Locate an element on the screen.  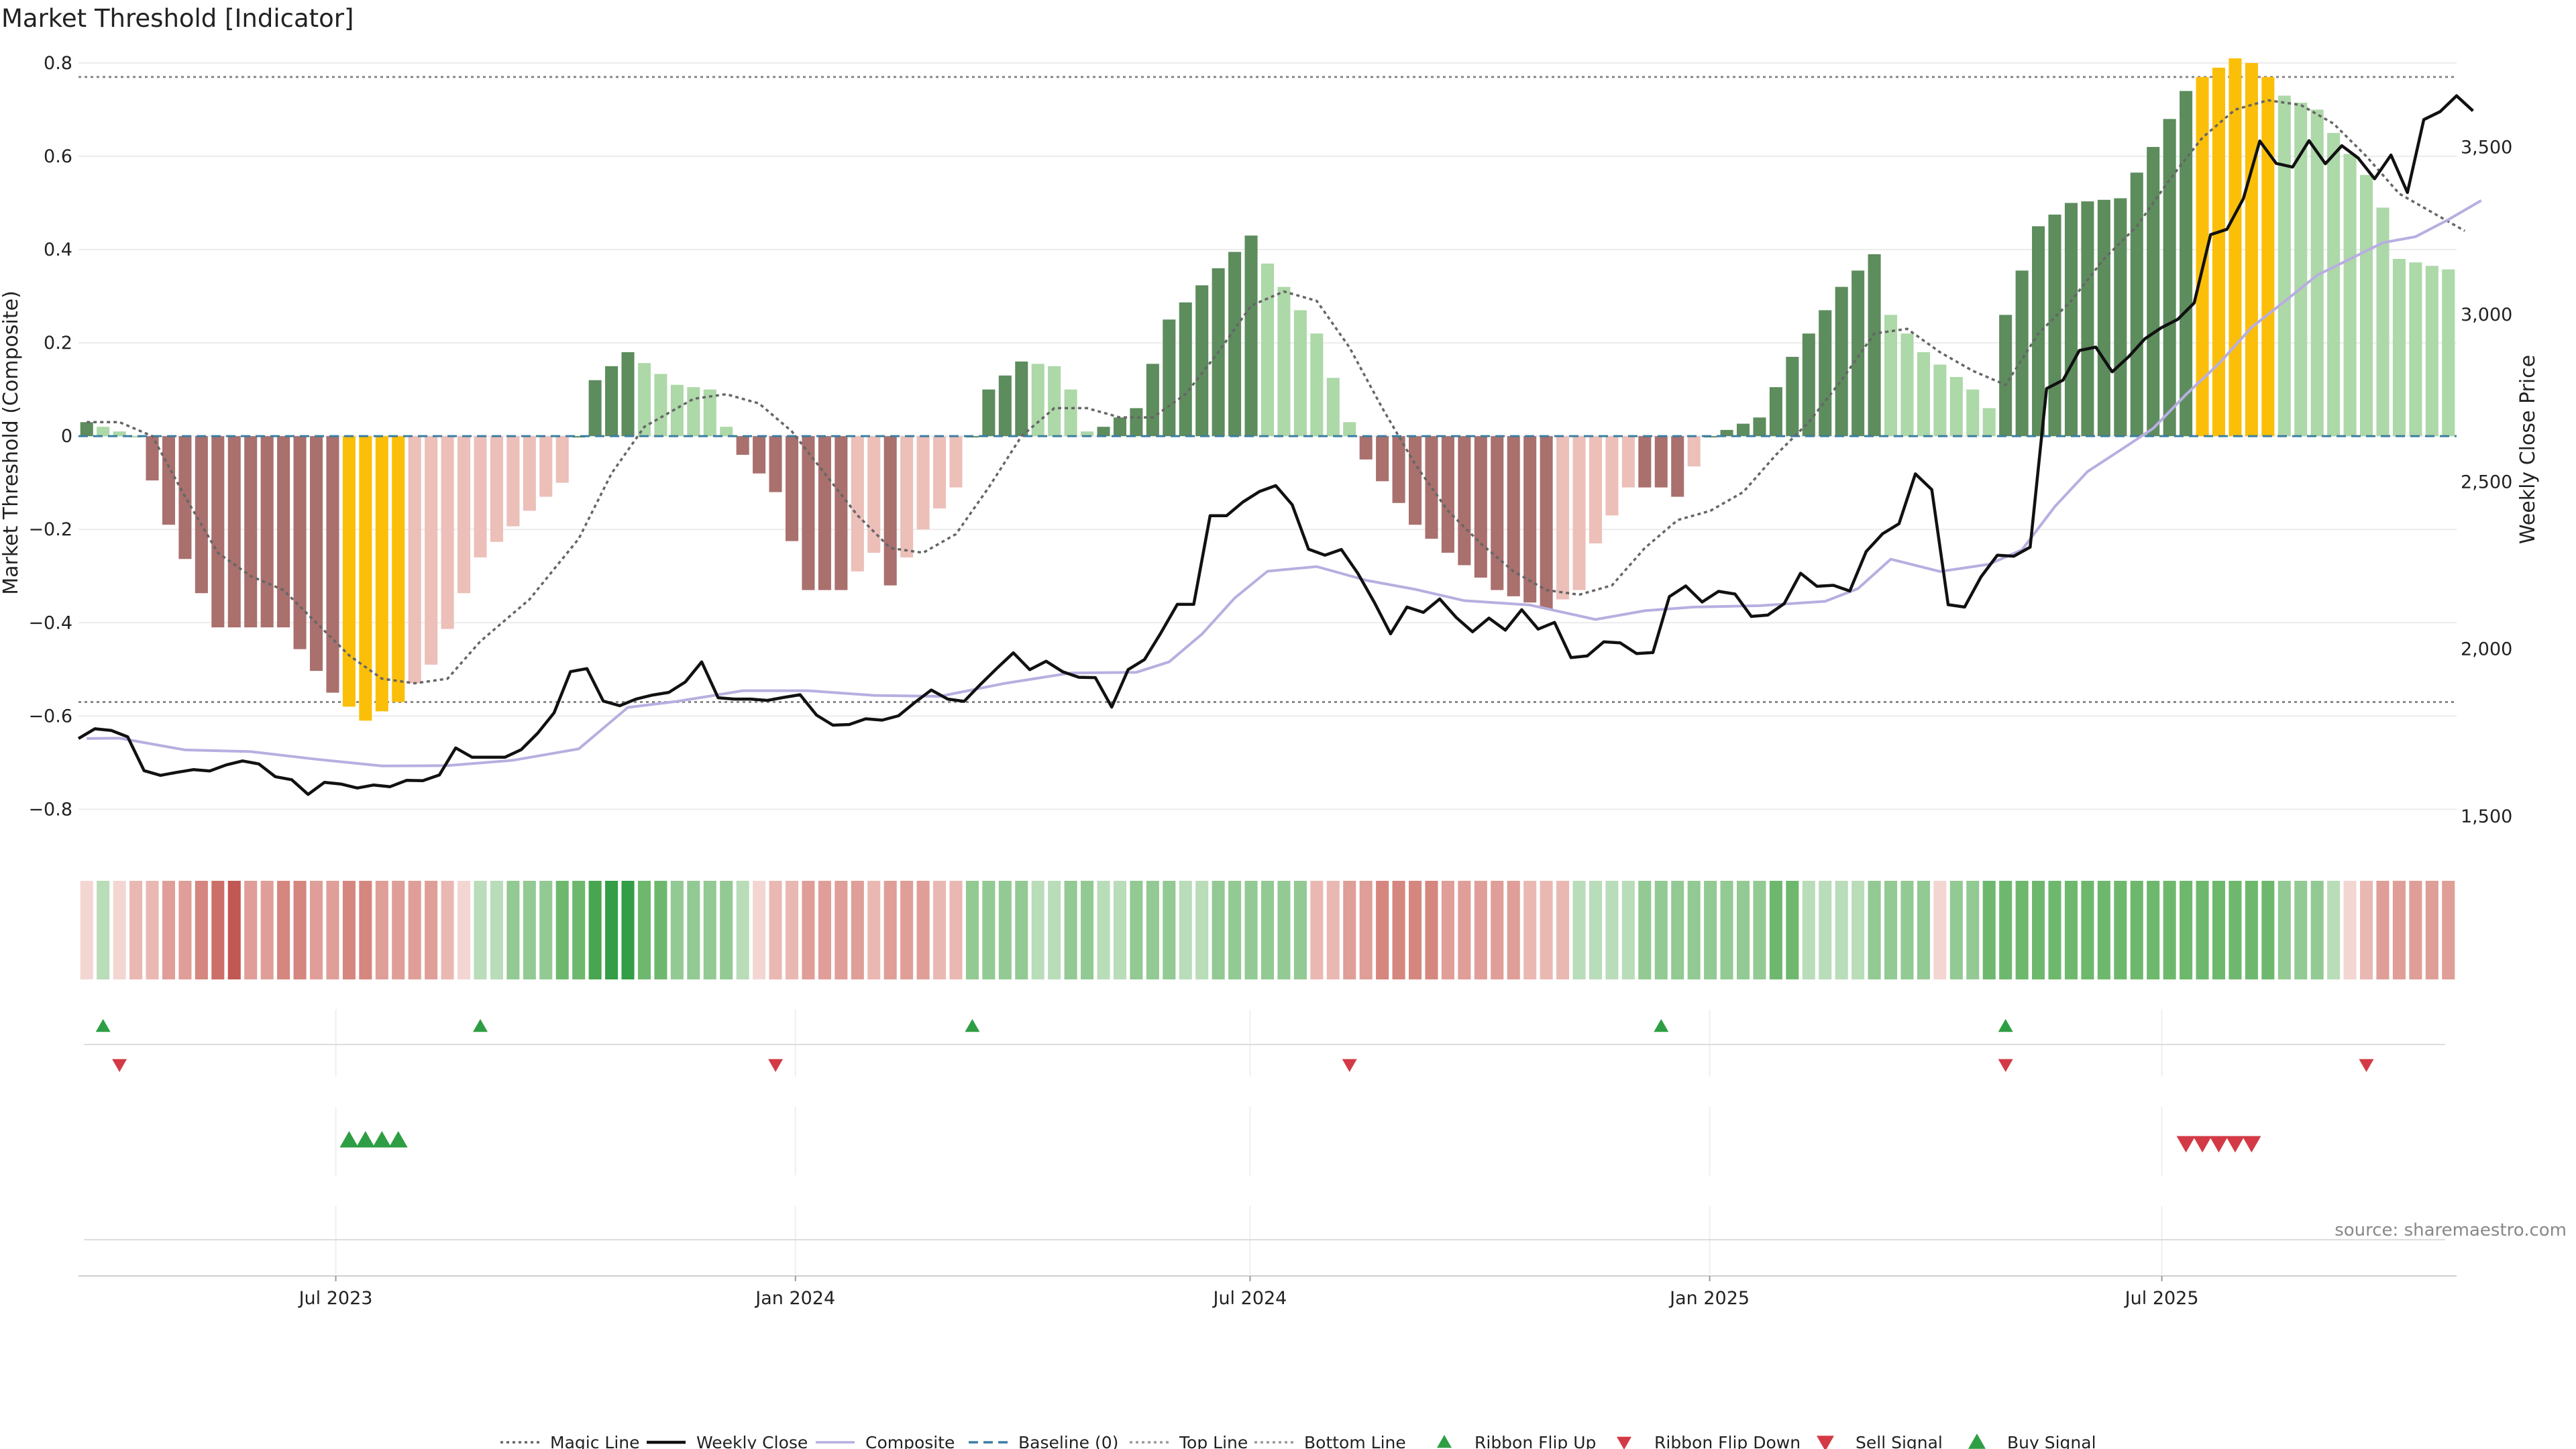
legend-label: Buy Signal is located at coordinates (2051, 1441).